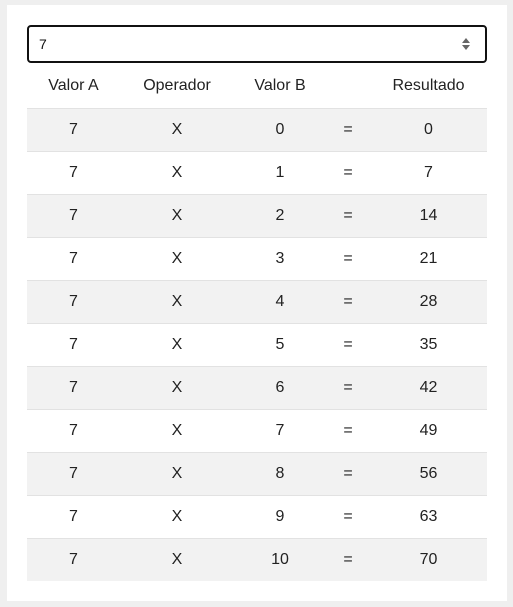 The image size is (513, 607). Describe the element at coordinates (466, 44) in the screenshot. I see `spinner-control` at that location.